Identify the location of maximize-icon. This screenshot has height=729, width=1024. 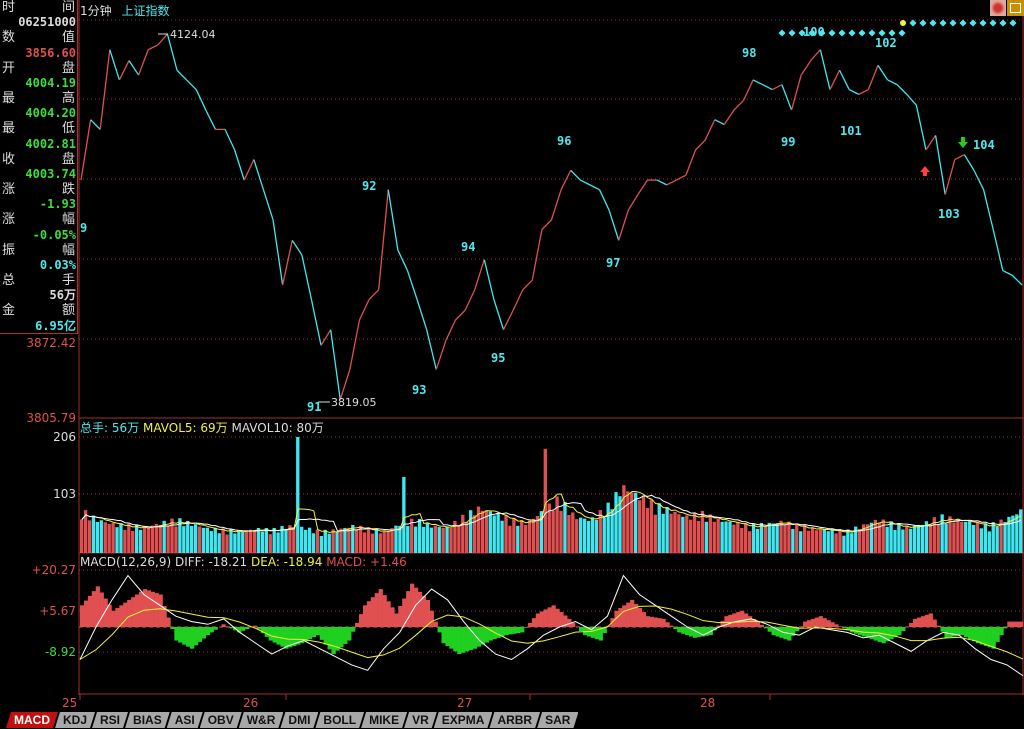
(1015, 8).